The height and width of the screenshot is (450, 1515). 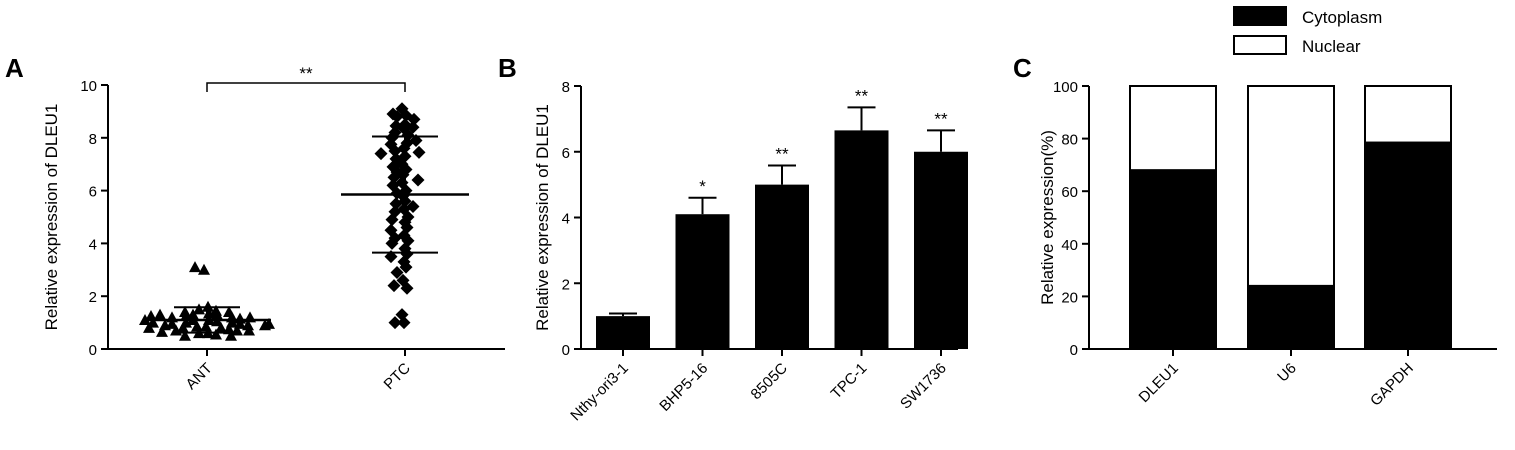 What do you see at coordinates (702, 186) in the screenshot?
I see `significance-label: *` at bounding box center [702, 186].